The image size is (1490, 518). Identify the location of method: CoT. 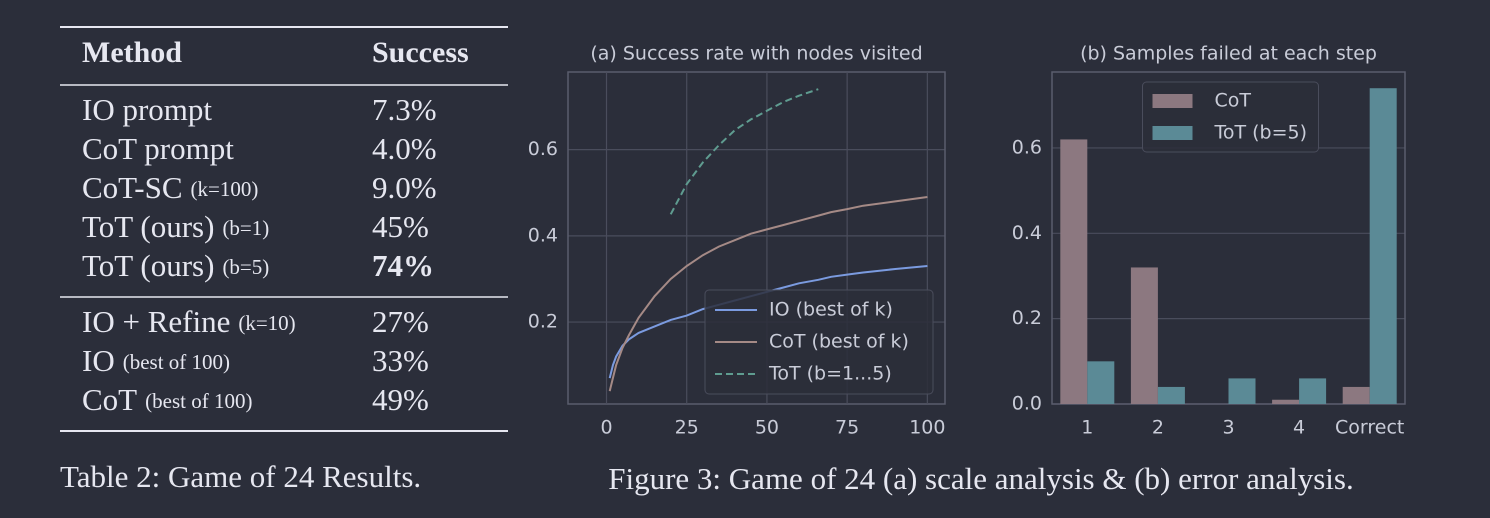
(109, 399).